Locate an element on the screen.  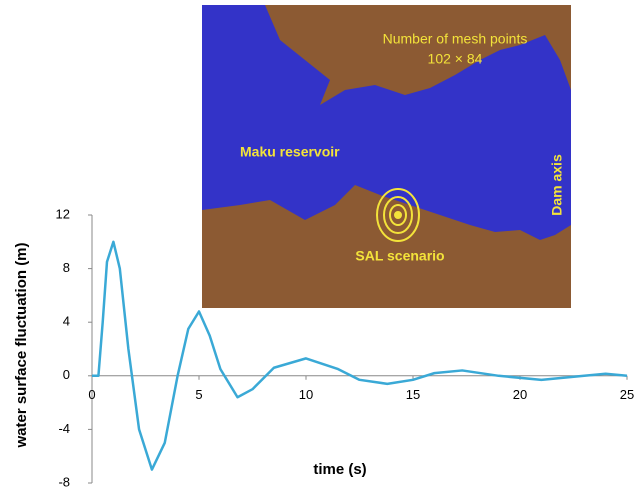
y-tick-label: 0 is located at coordinates (66, 374).